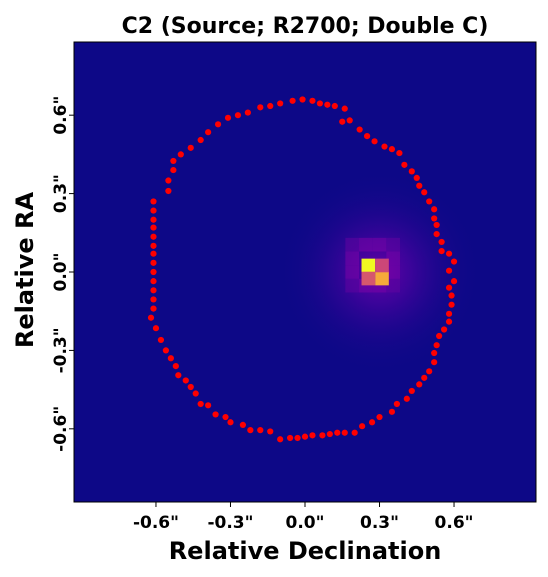  I want to click on chart-title: C2 (Source; R2700; Double C), so click(305, 26).